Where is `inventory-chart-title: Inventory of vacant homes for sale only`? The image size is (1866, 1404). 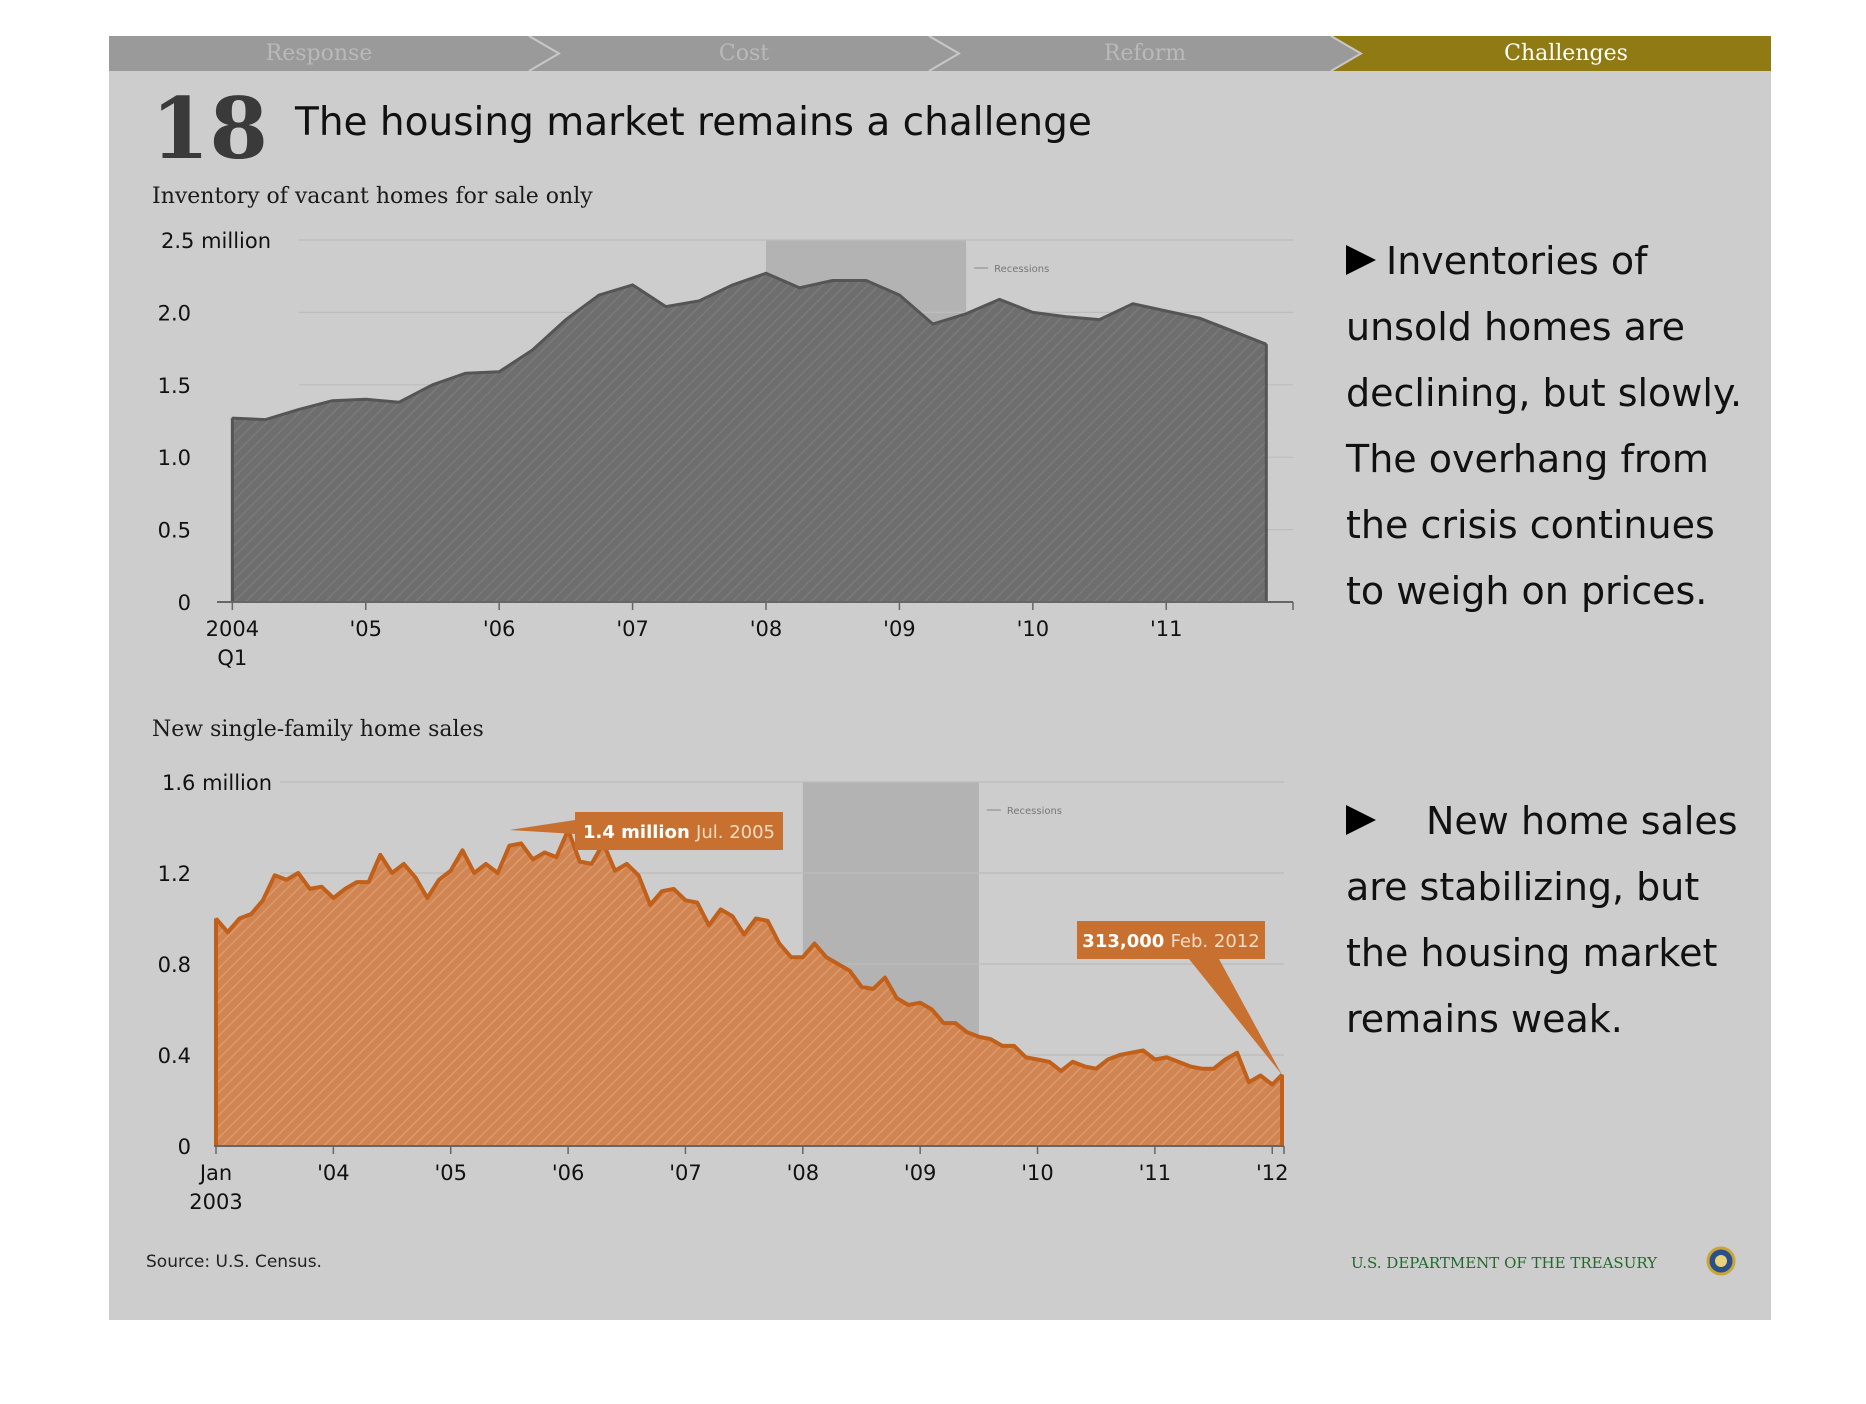
inventory-chart-title: Inventory of vacant homes for sale only is located at coordinates (372, 196).